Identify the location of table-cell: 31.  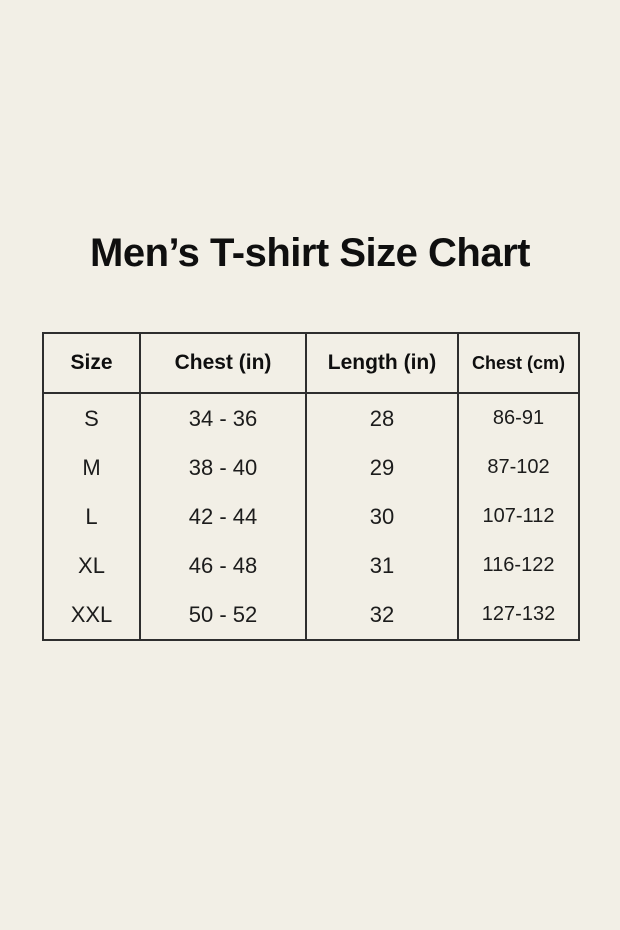
(382, 565).